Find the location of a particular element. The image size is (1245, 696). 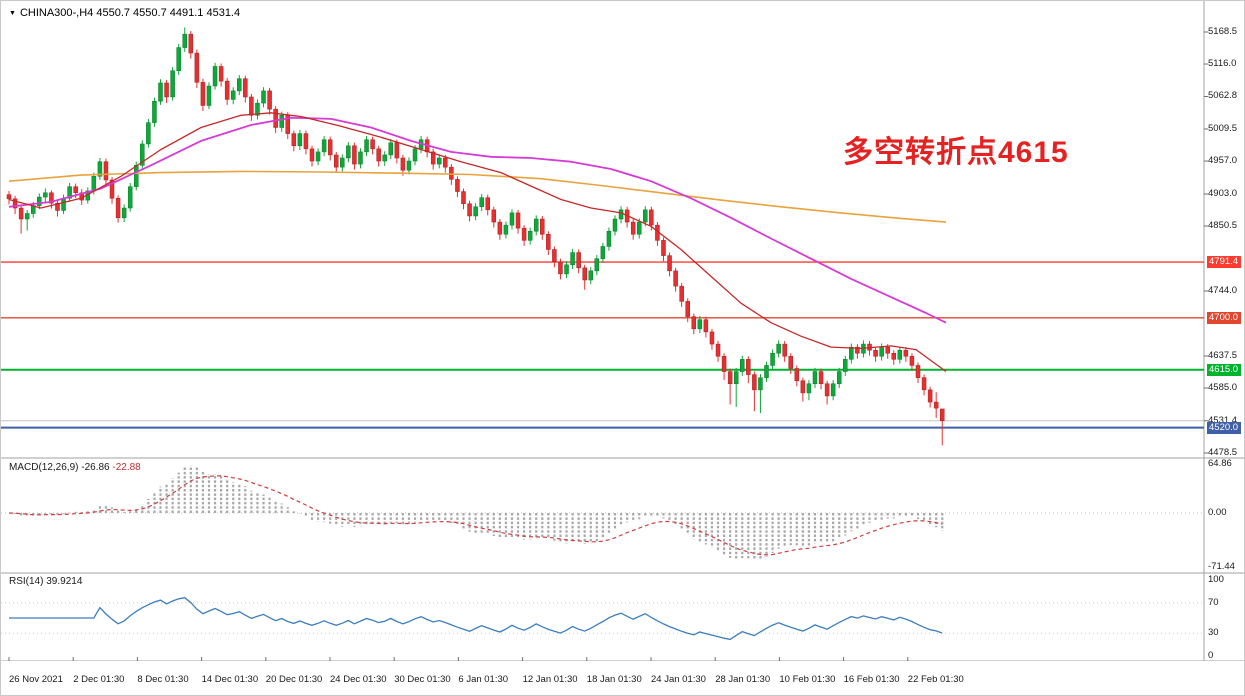

price-label: 4531.4 is located at coordinates (1223, 420).